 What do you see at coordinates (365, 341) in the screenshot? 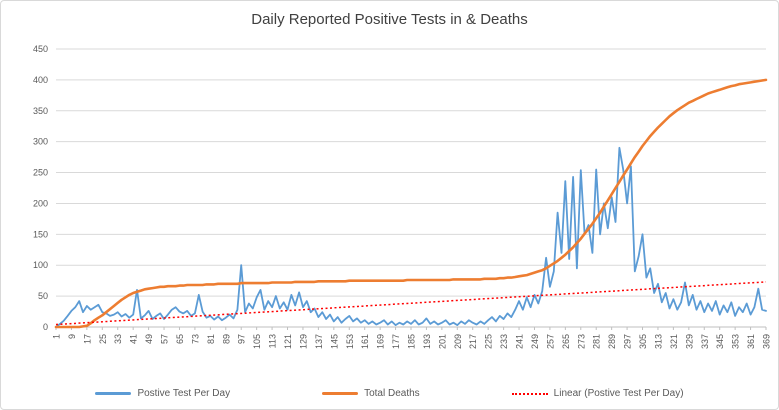
I see `x-axis-label: 161` at bounding box center [365, 341].